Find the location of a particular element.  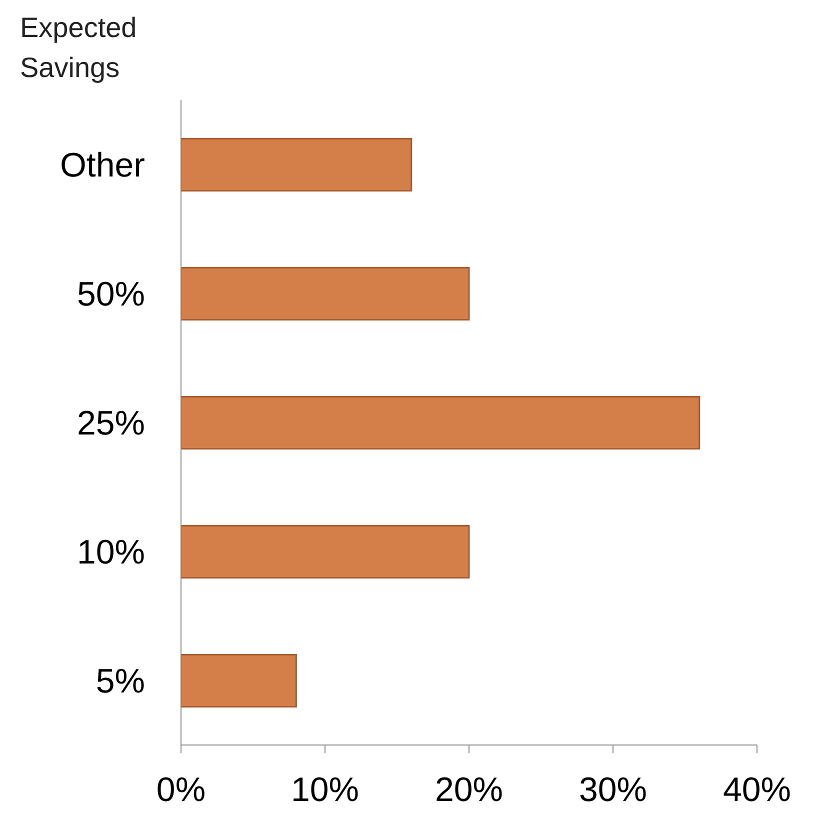

y-axis-title: Expected Savings is located at coordinates (79, 48).